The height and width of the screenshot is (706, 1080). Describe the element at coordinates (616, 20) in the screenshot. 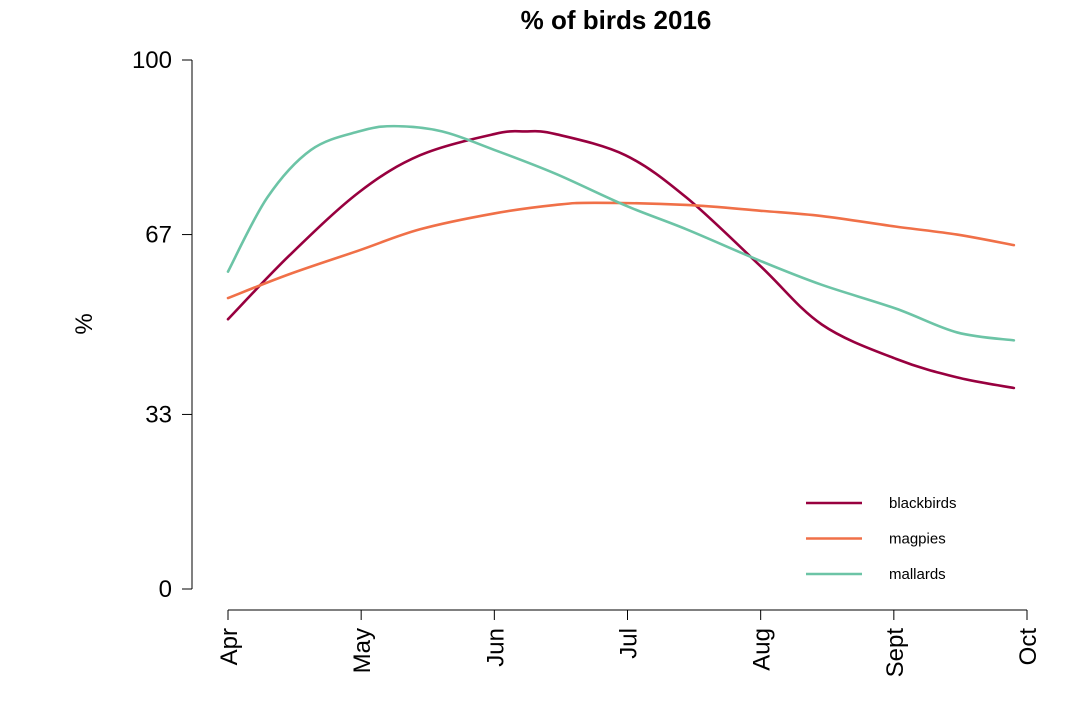

I see `chart-title: % of birds 2016` at that location.